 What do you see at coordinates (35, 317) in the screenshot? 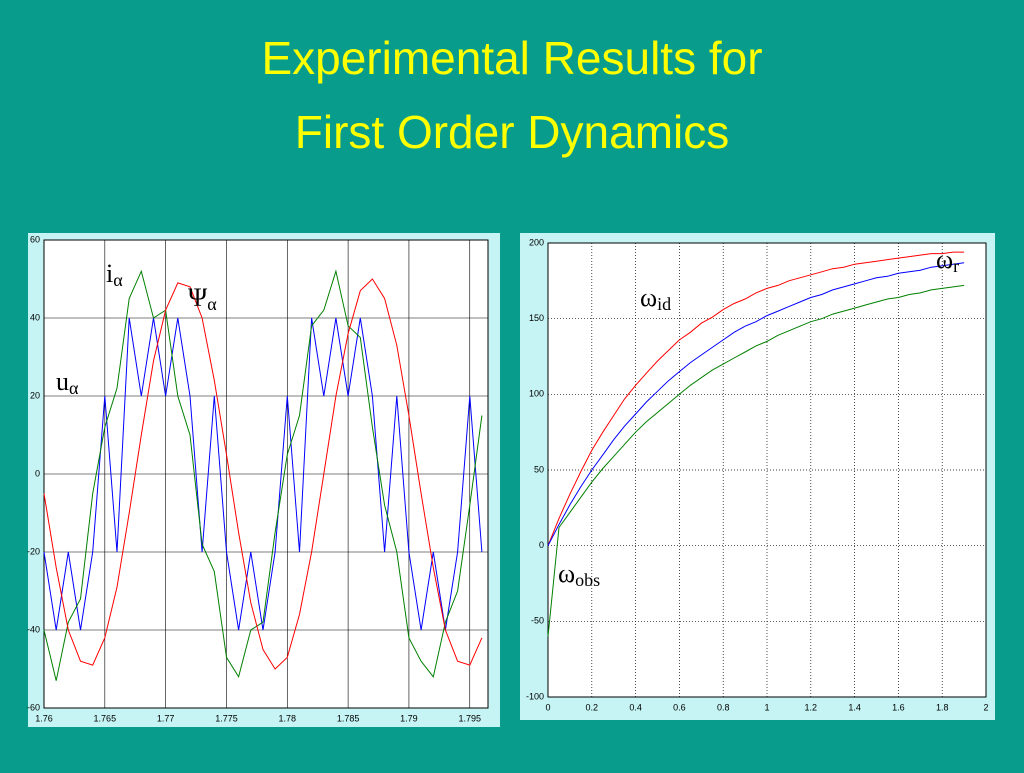
I see `y-tick-label: 40` at bounding box center [35, 317].